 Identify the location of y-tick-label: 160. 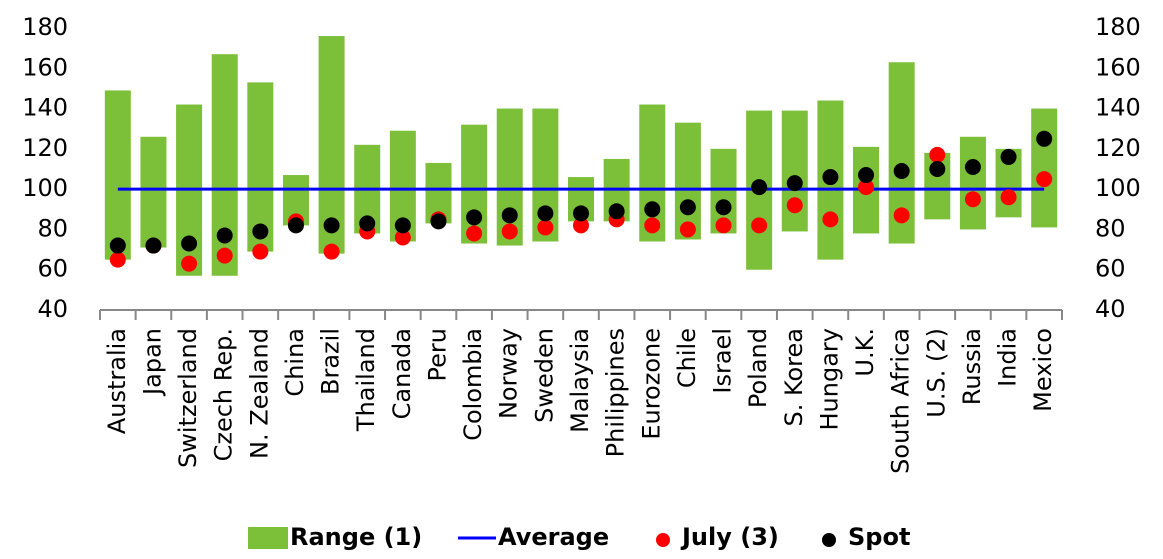
(45, 67).